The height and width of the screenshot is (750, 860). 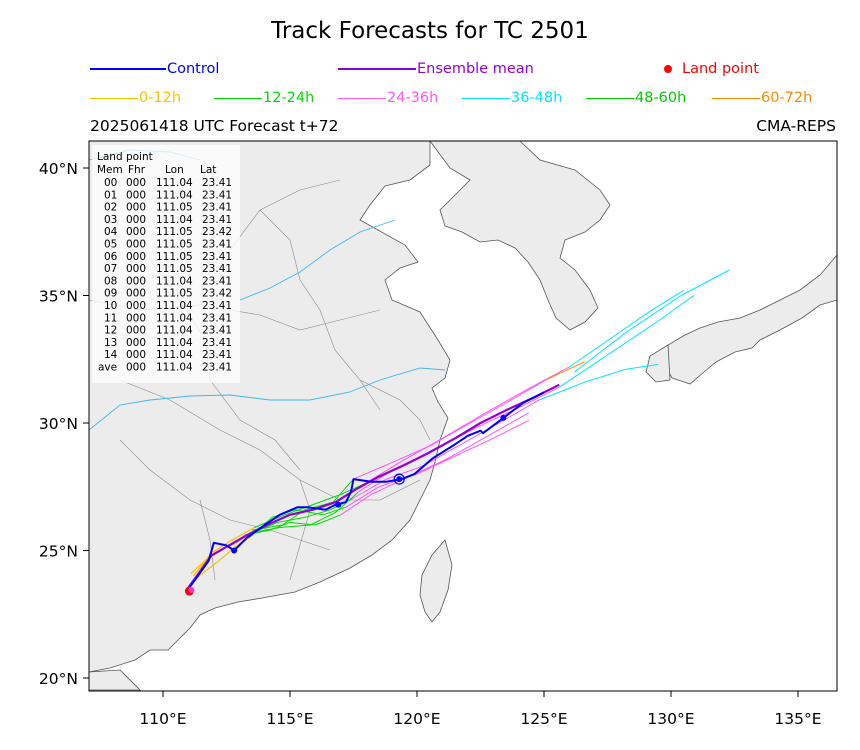 What do you see at coordinates (661, 98) in the screenshot?
I see `legend-label-48-60h: 48-60h` at bounding box center [661, 98].